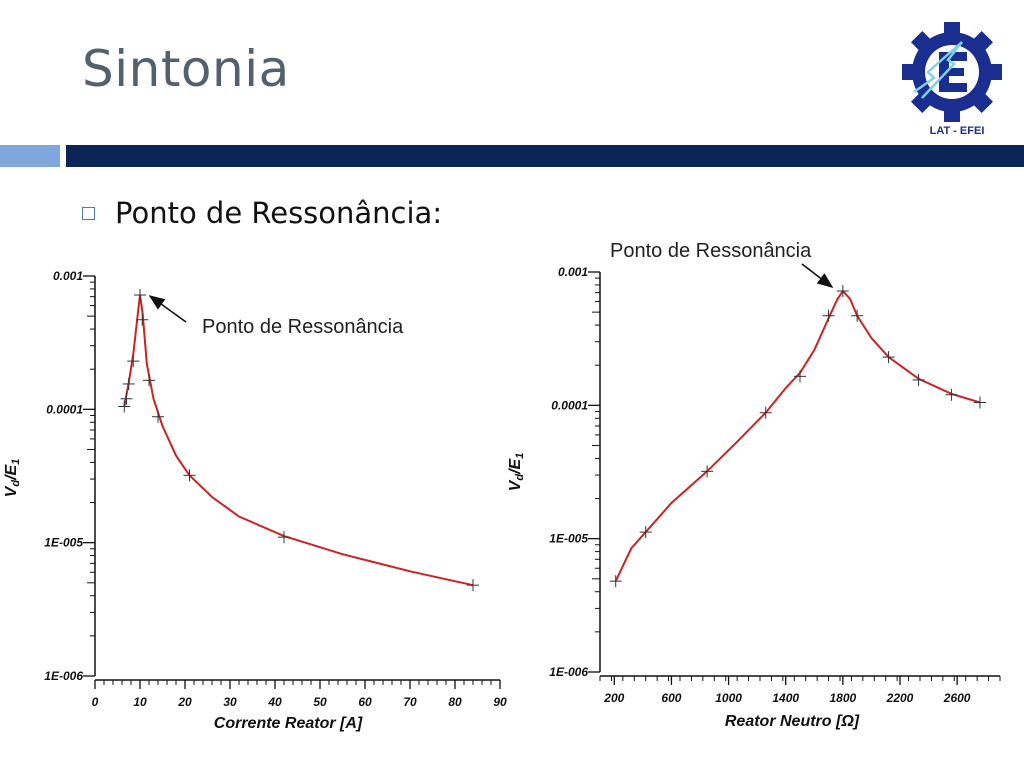 This screenshot has height=768, width=1024. I want to click on chart-corrente-x-tick-label: 50, so click(320, 702).